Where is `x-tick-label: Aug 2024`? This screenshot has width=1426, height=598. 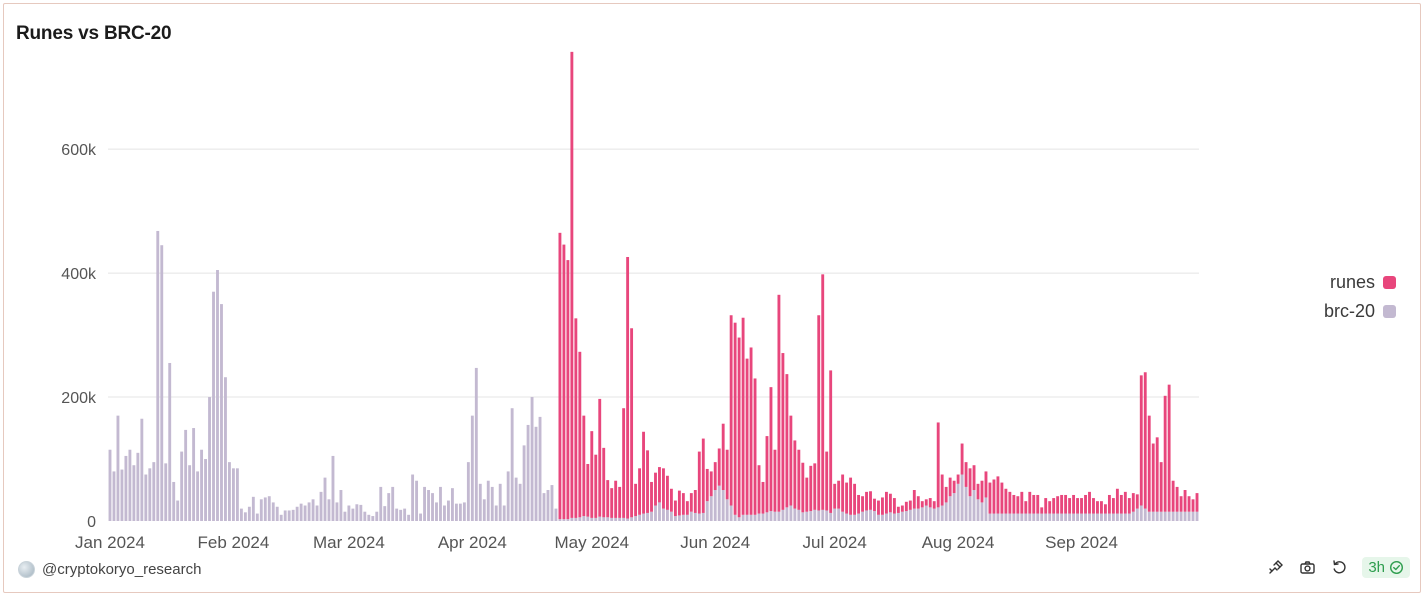
x-tick-label: Aug 2024 is located at coordinates (958, 542).